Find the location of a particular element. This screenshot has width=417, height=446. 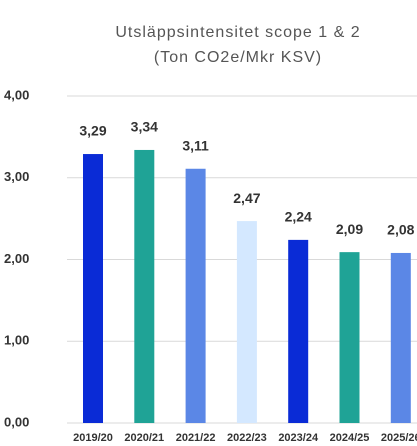

y-tick-label: 4,00 is located at coordinates (16, 94).